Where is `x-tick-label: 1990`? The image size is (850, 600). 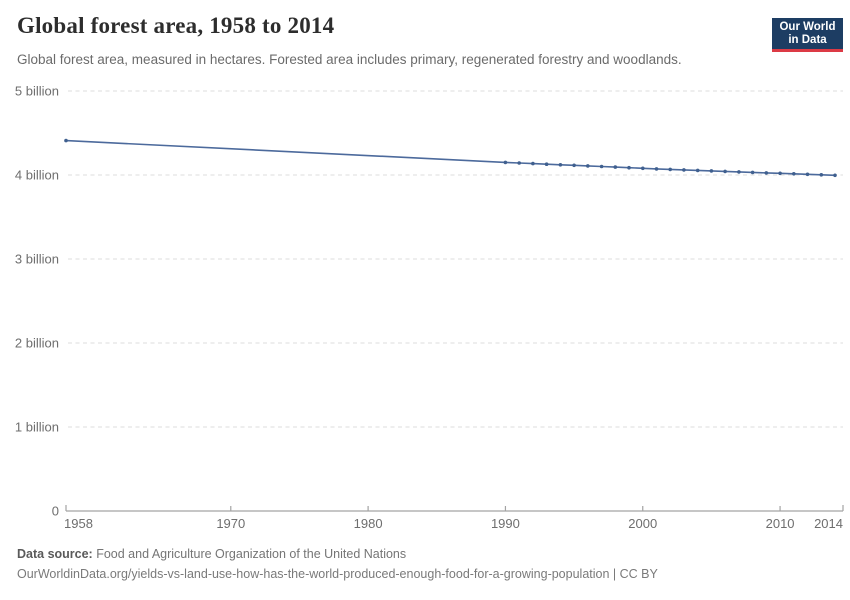
x-tick-label: 1990 is located at coordinates (505, 523).